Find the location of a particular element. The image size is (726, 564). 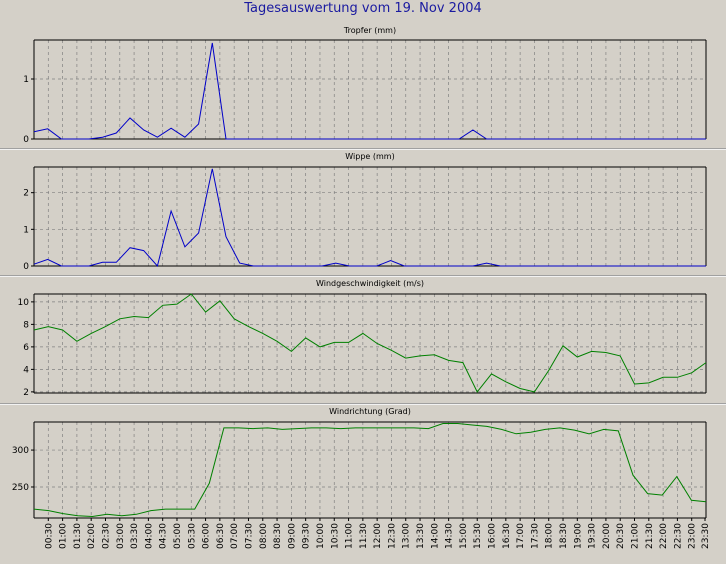

chart-title-windrichtung: Windrichtung (Grad) is located at coordinates (370, 411).